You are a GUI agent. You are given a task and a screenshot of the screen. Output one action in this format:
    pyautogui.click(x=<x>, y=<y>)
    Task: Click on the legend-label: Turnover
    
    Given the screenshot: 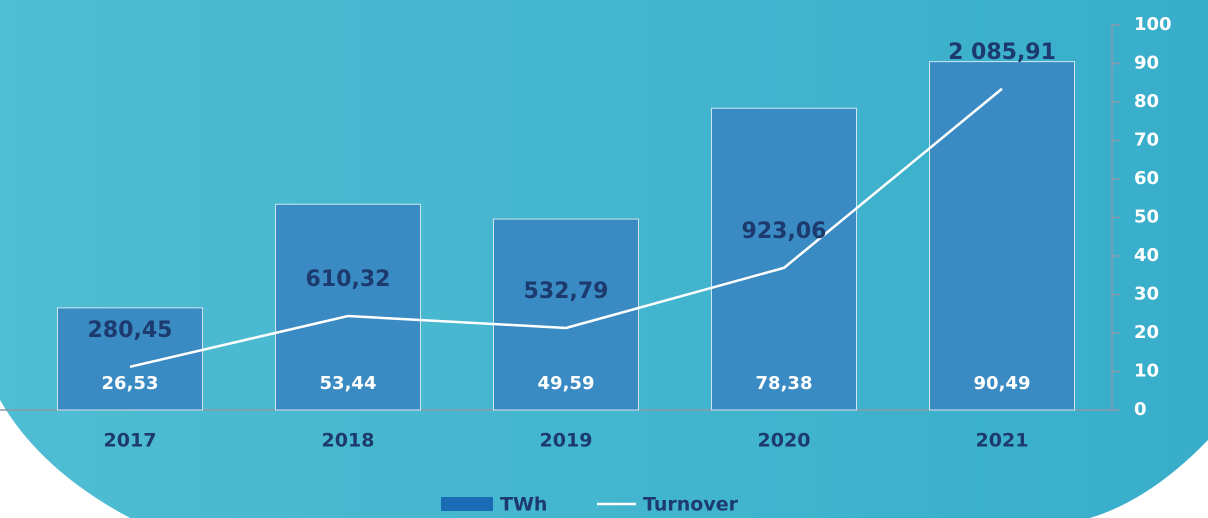 What is the action you would take?
    pyautogui.click(x=691, y=505)
    